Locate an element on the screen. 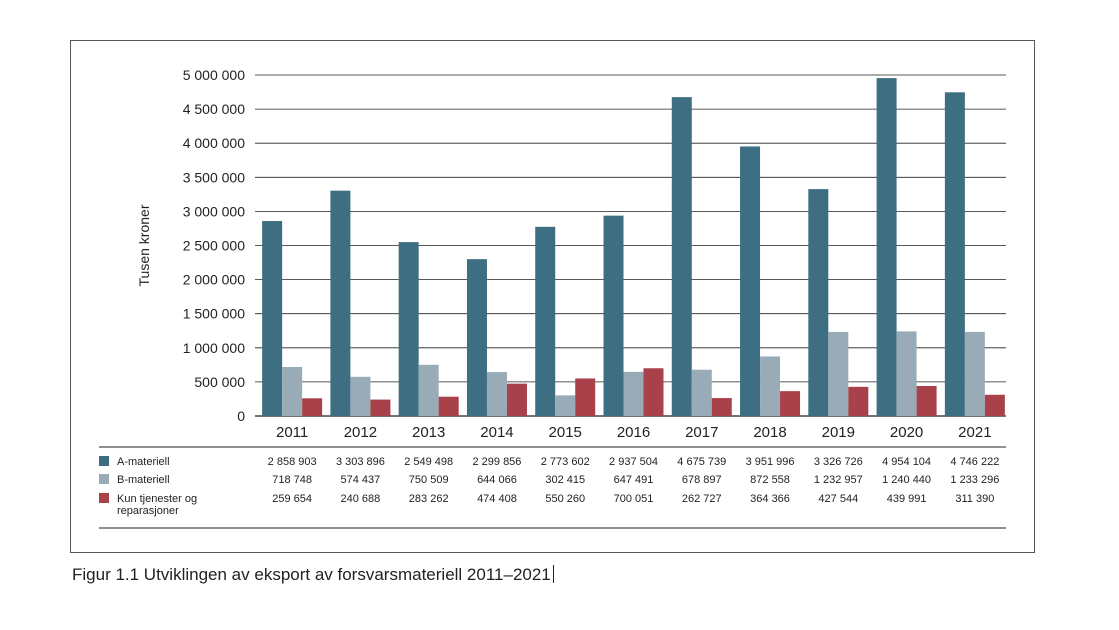  table-cell: 550 260 is located at coordinates (565, 499).